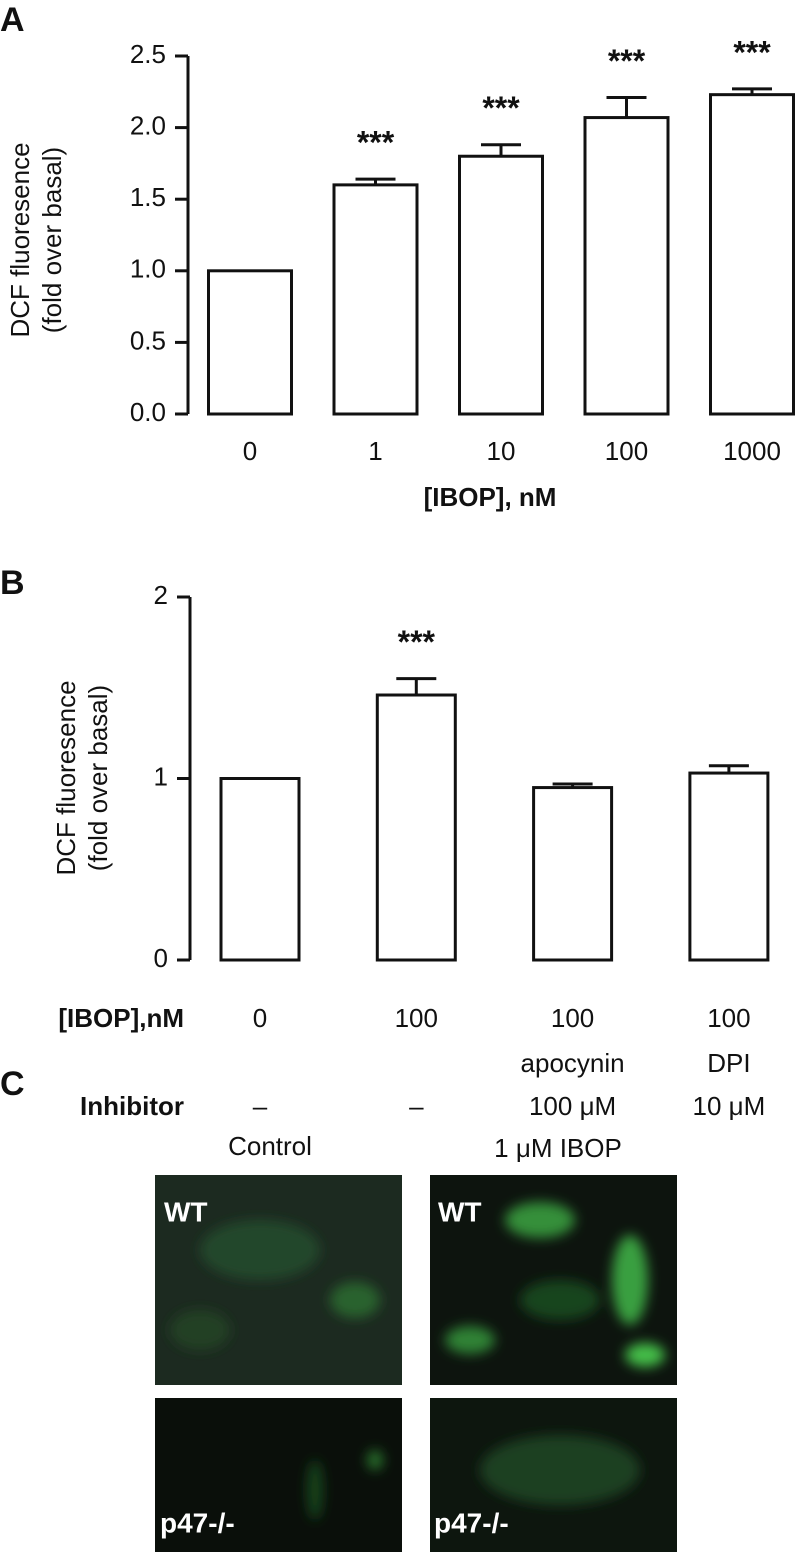 This screenshot has height=1552, width=798. Describe the element at coordinates (729, 1106) in the screenshot. I see `inhibitor-label: 10 μM` at that location.